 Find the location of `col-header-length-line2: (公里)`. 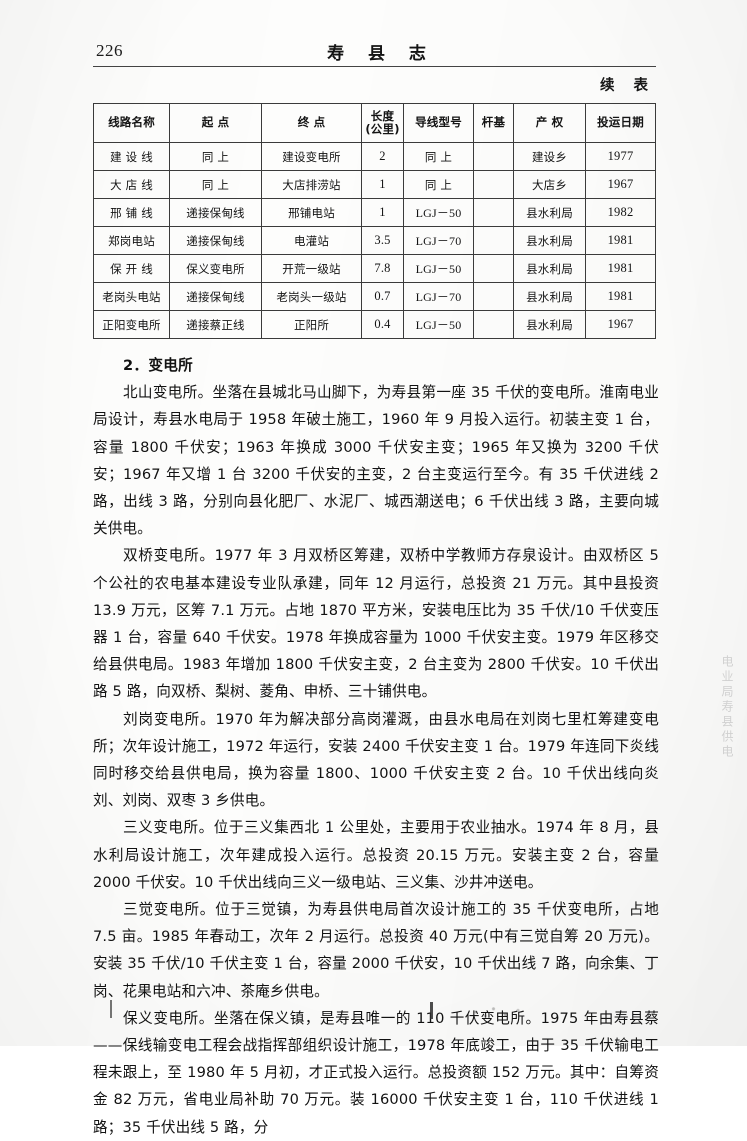

col-header-length-line2: (公里) is located at coordinates (382, 129).